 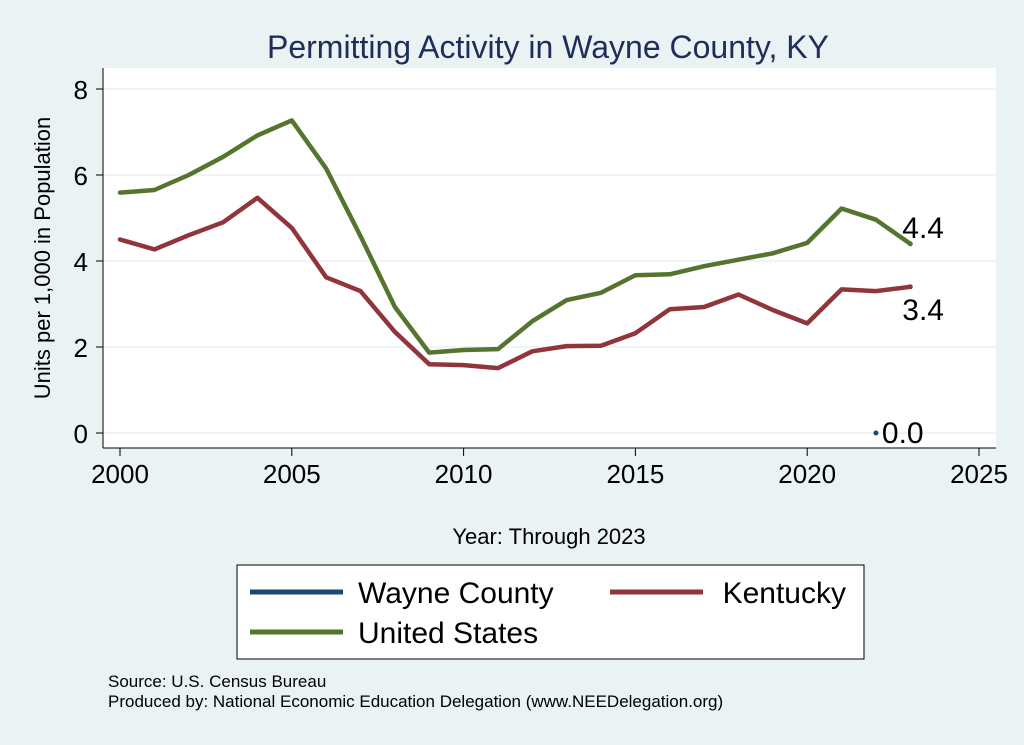 I want to click on kentucky-end-label: 3.4, so click(x=923, y=310).